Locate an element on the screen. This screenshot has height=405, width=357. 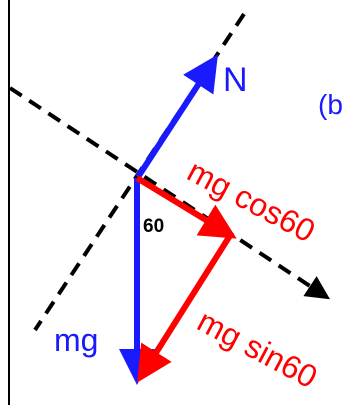
sin-component-label: mg sin60 is located at coordinates (258, 348).